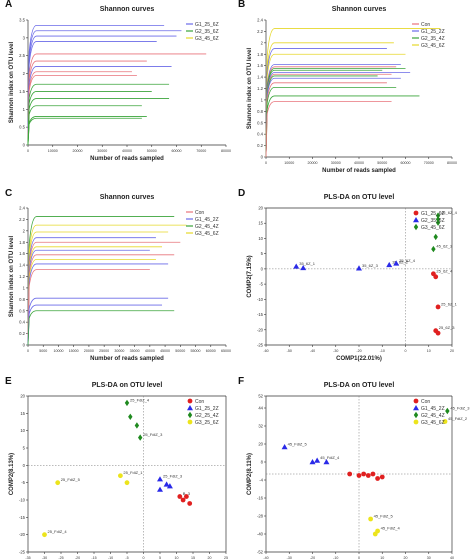  I want to click on y-tick-label: 15, so click(260, 223).